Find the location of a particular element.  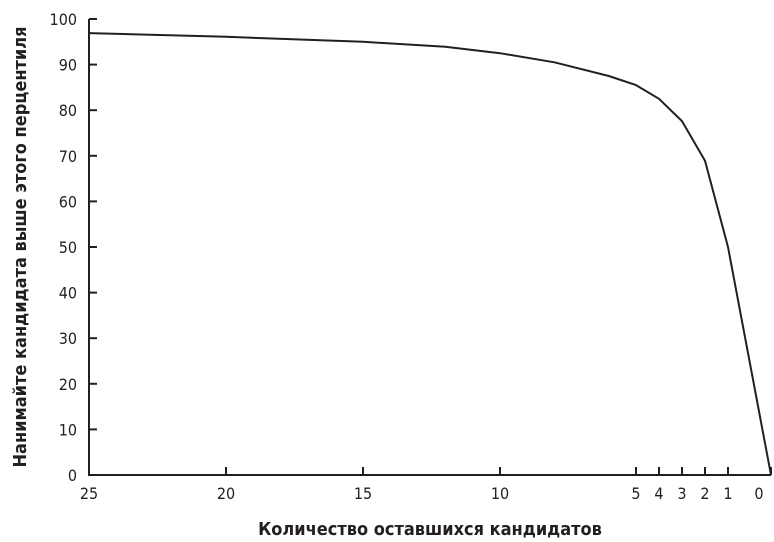

y-axis-ticks: 0 10 20 30 40 50 60 70 80 90 100 is located at coordinates (73, 247).